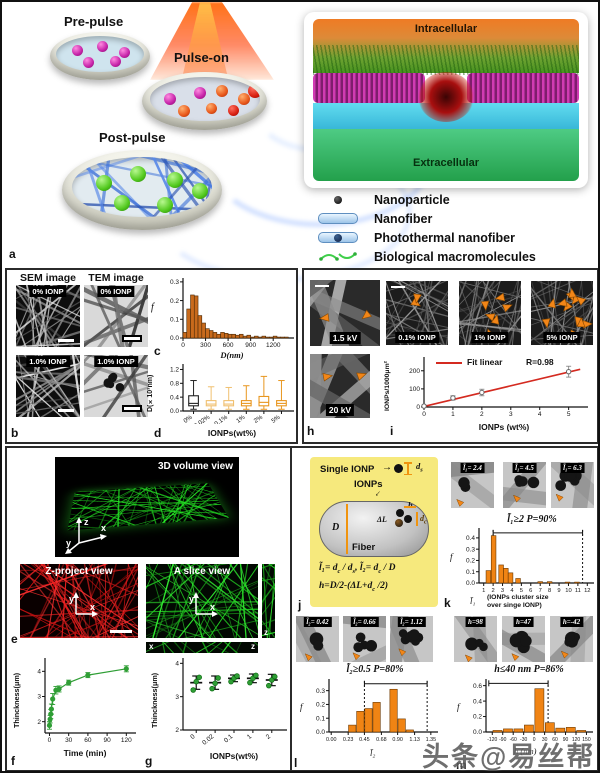 Image resolution: width=600 pixels, height=773 pixels. I want to click on tem-inset-k2: l̃₁= 4.5, so click(524, 485).